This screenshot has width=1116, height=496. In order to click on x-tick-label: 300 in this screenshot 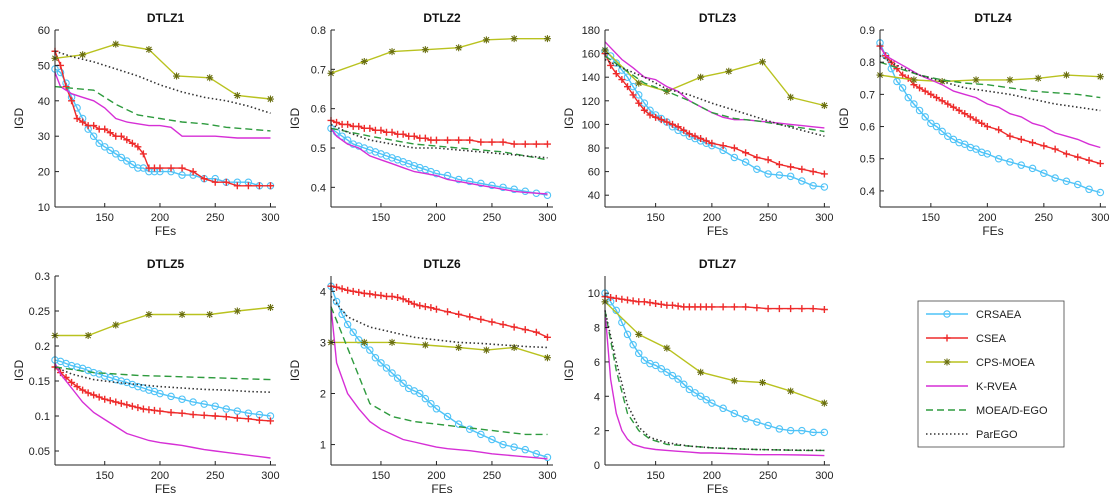, I will do `click(824, 218)`.